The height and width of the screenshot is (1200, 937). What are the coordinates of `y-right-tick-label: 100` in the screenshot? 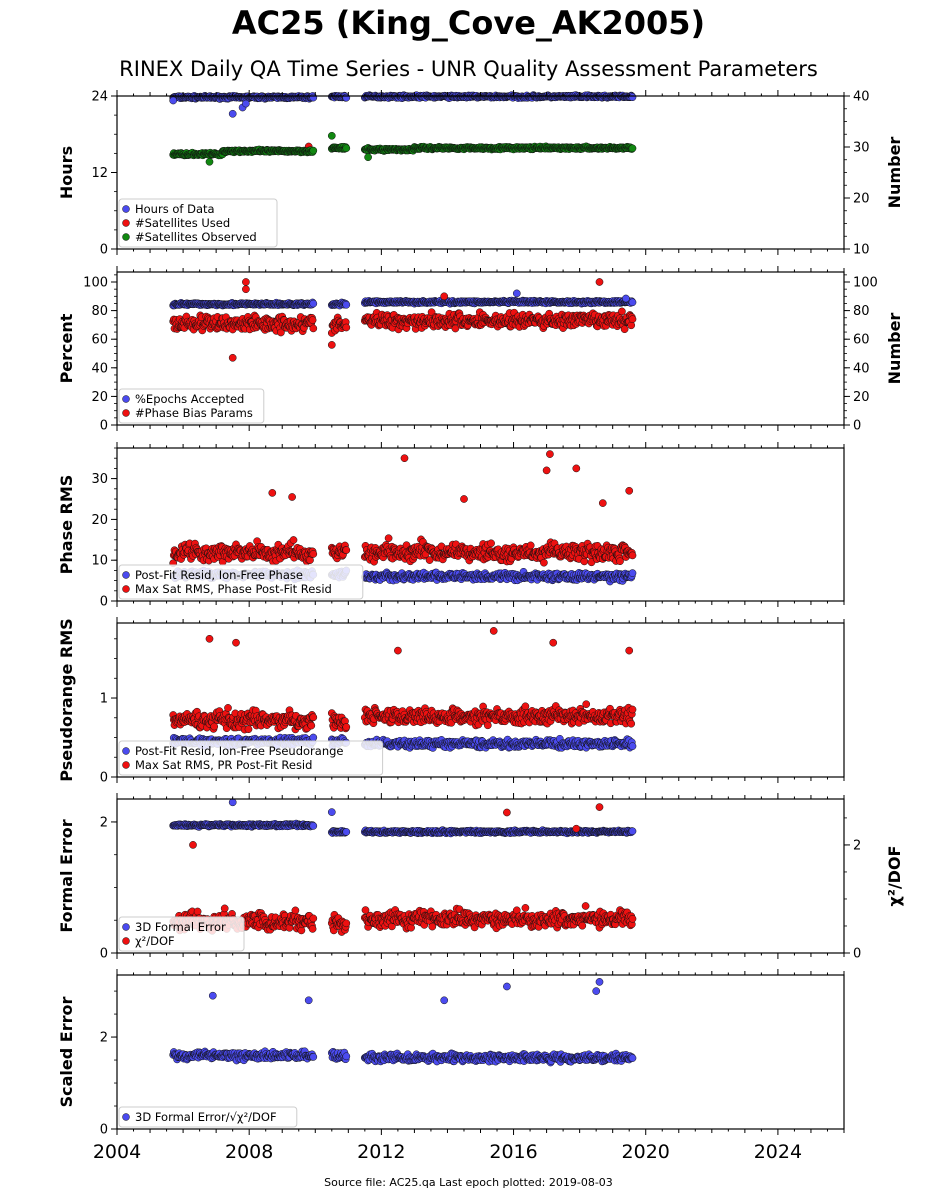 It's located at (865, 283).